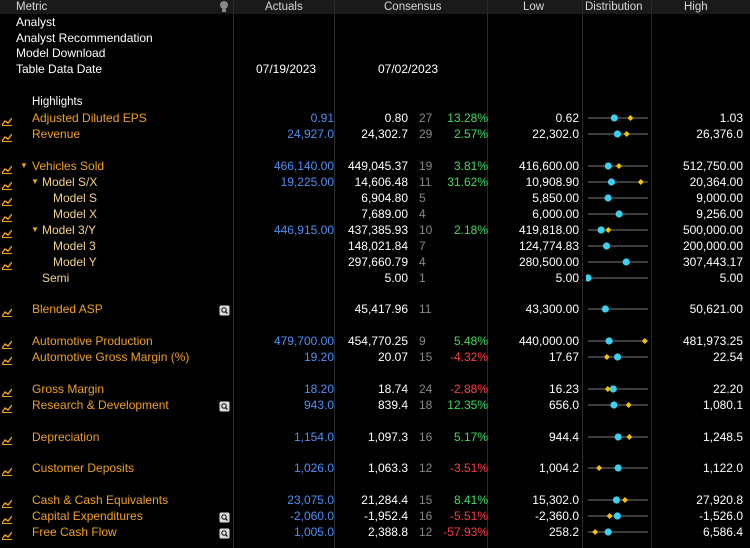  Describe the element at coordinates (722, 532) in the screenshot. I see `high-value: 6,586.4` at that location.